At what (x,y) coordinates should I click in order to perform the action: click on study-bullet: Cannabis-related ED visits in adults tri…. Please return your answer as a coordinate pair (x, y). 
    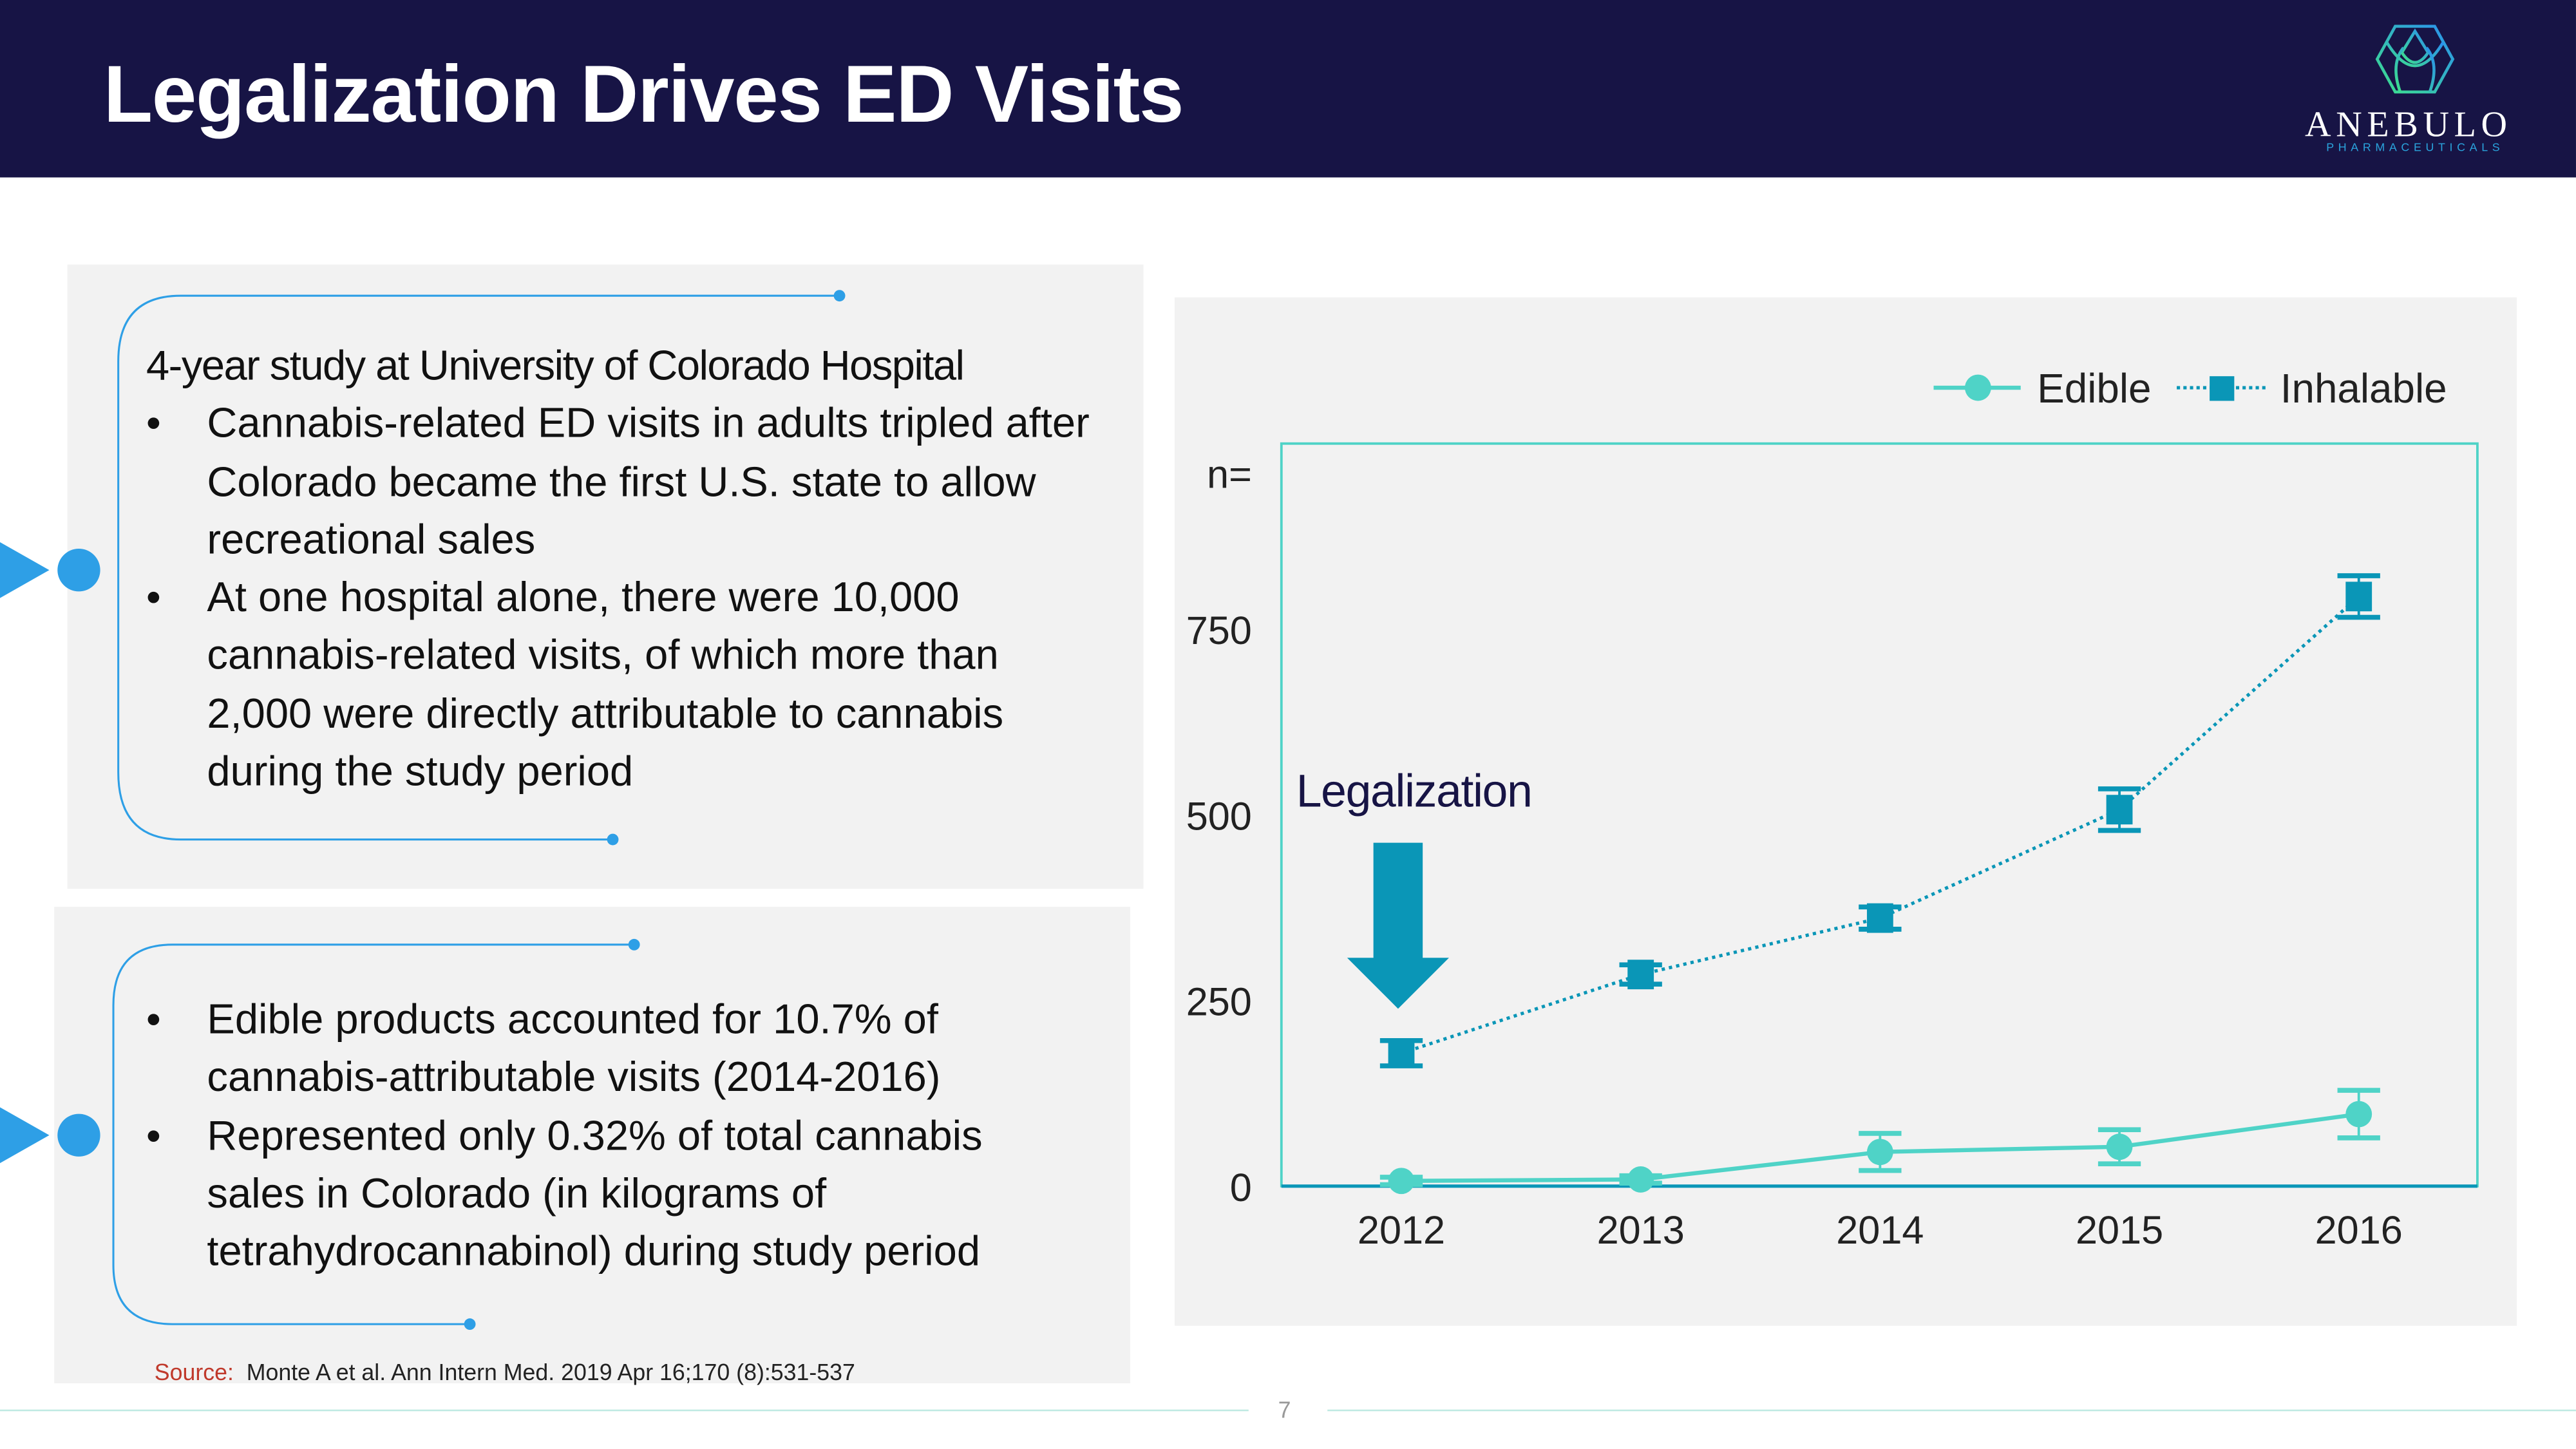
    Looking at the image, I should click on (620, 484).